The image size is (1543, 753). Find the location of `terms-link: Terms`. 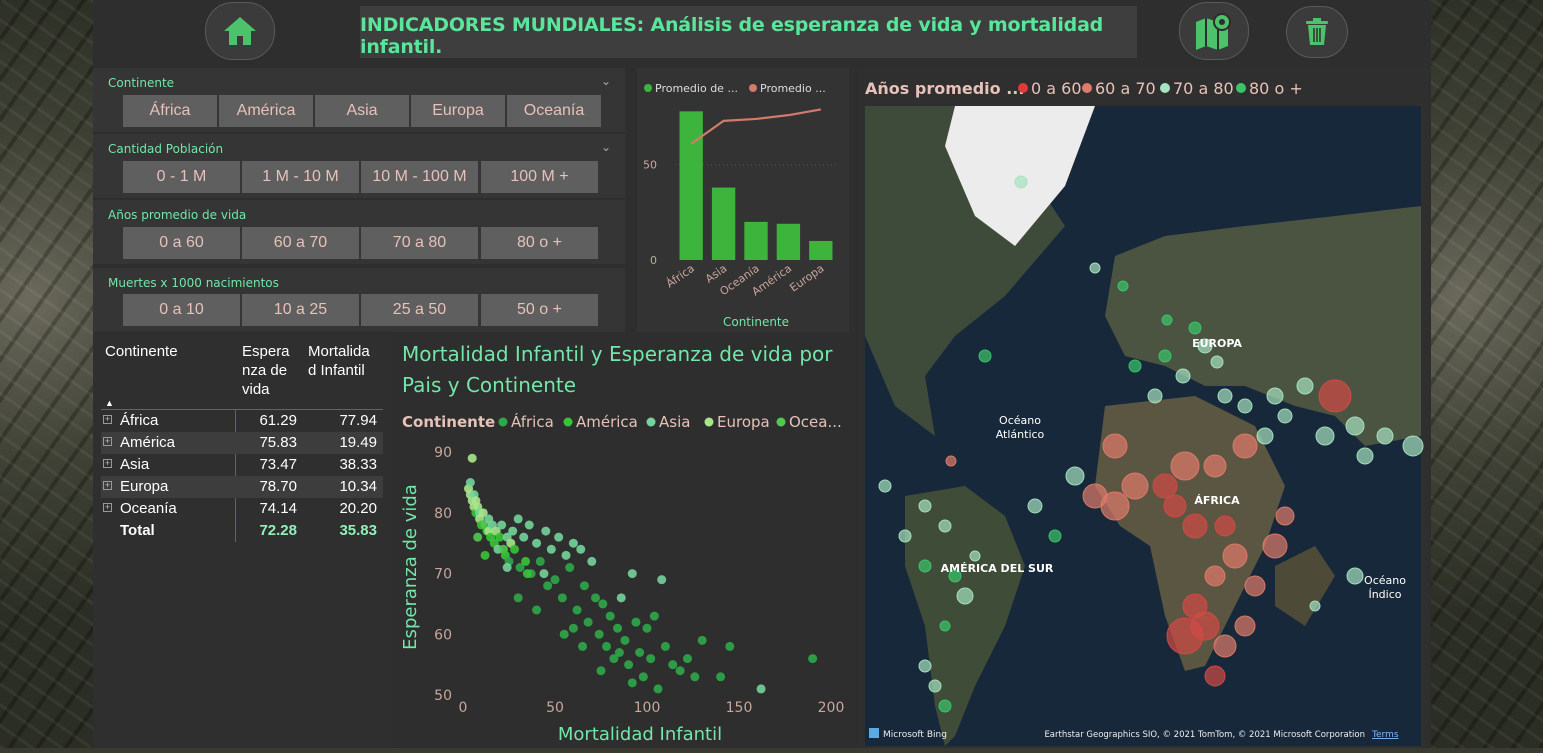

terms-link: Terms is located at coordinates (1385, 735).